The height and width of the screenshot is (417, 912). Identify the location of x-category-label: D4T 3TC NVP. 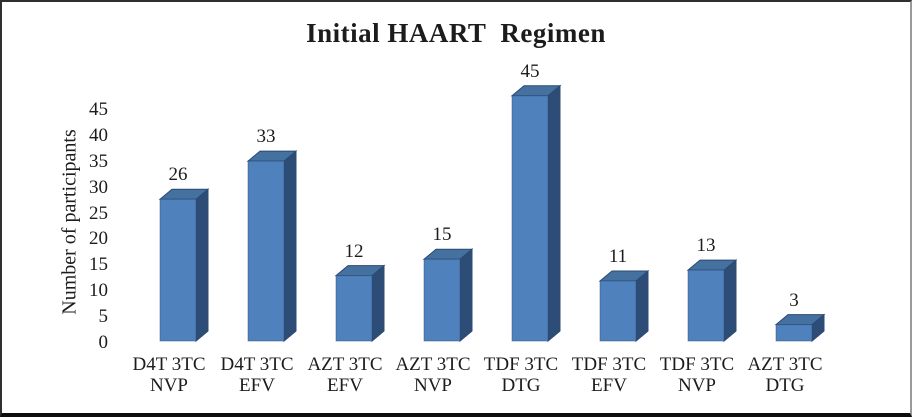
(169, 375).